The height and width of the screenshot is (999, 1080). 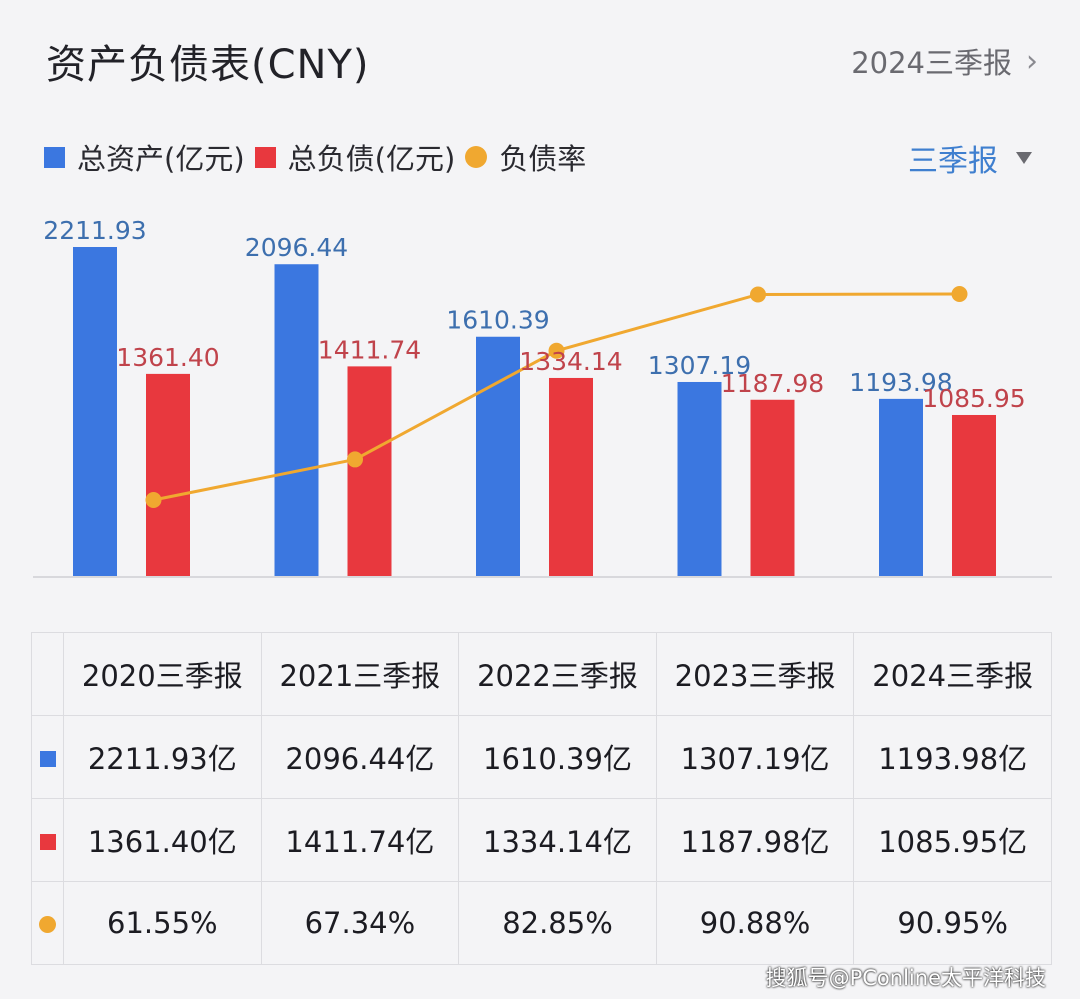 I want to click on bar-value-label-liabilities: 1187.98, so click(x=772, y=383).